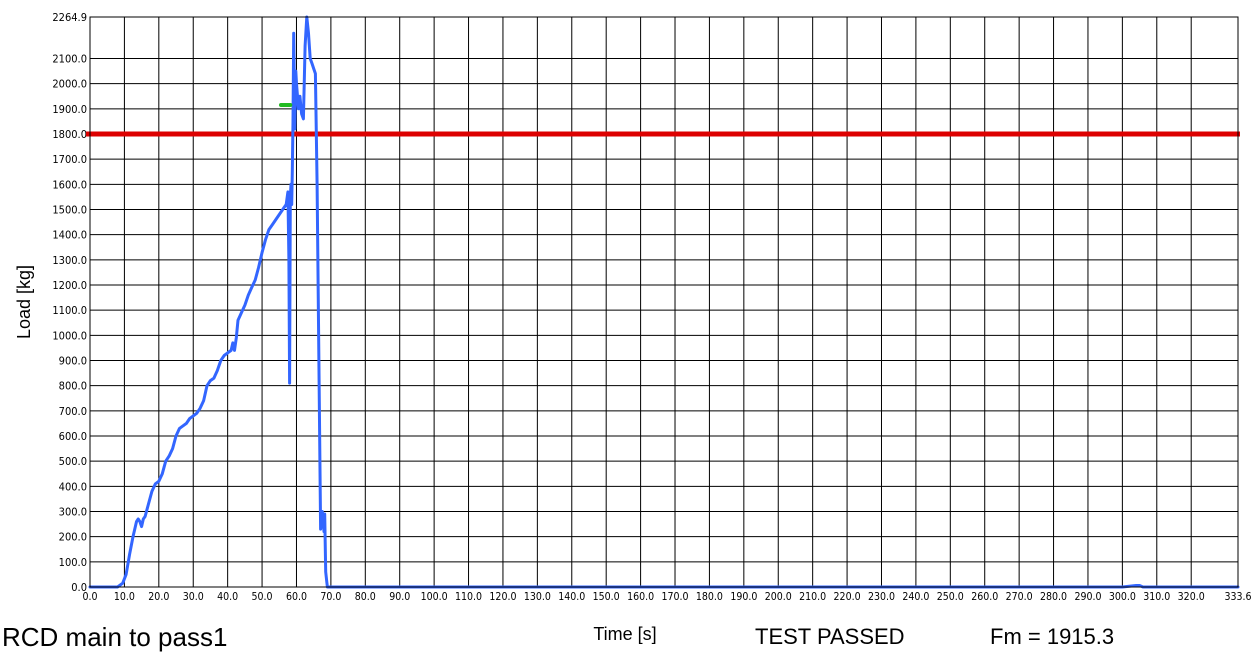  What do you see at coordinates (537, 597) in the screenshot?
I see `x-tick-label: 130.0` at bounding box center [537, 597].